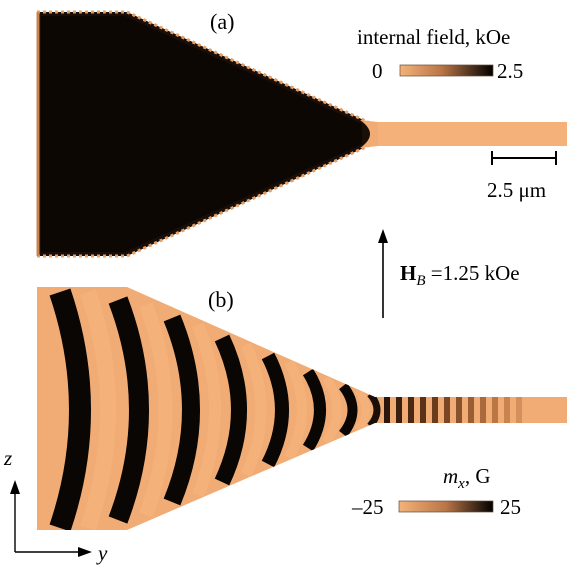  What do you see at coordinates (510, 71) in the screenshot?
I see `colorbar-a-max-label: 2.5` at bounding box center [510, 71].